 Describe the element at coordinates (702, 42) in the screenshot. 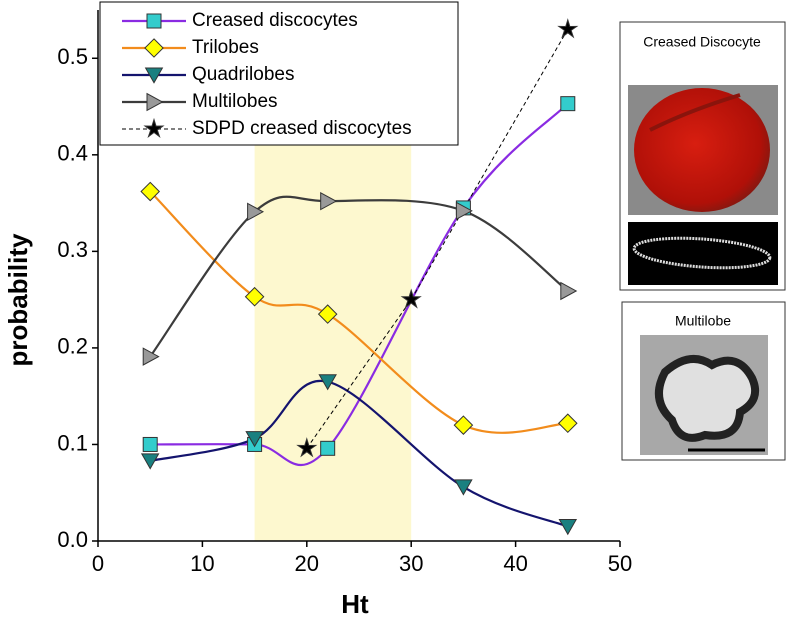

I see `panel-title: Creased Discocyte` at that location.